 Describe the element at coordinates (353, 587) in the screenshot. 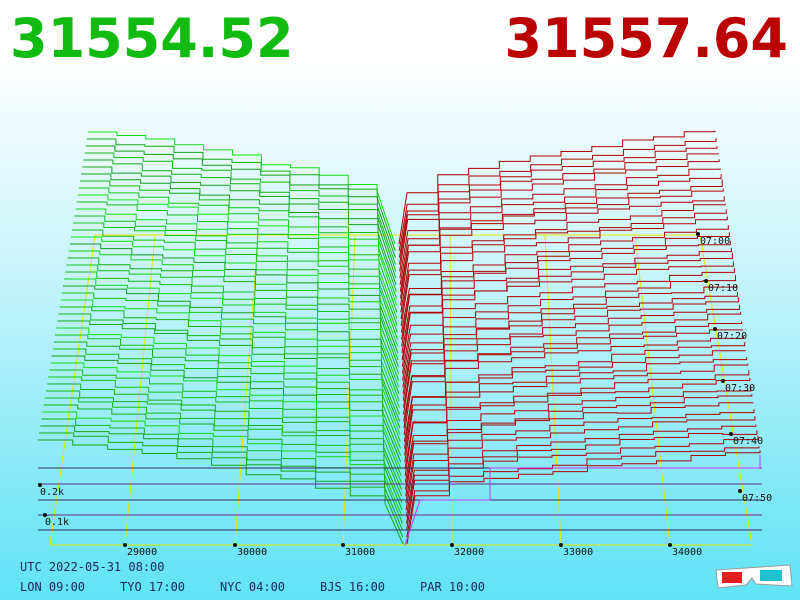

I see `zone-time: BJS 16:00` at that location.